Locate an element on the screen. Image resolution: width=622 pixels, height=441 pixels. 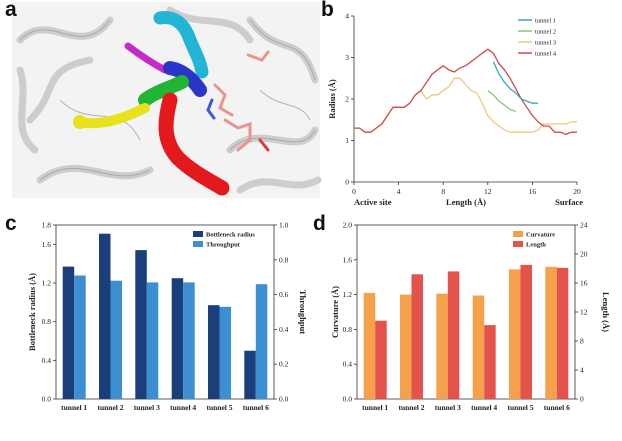
panel-d-y-tick-label: 1.6 is located at coordinates (348, 259).